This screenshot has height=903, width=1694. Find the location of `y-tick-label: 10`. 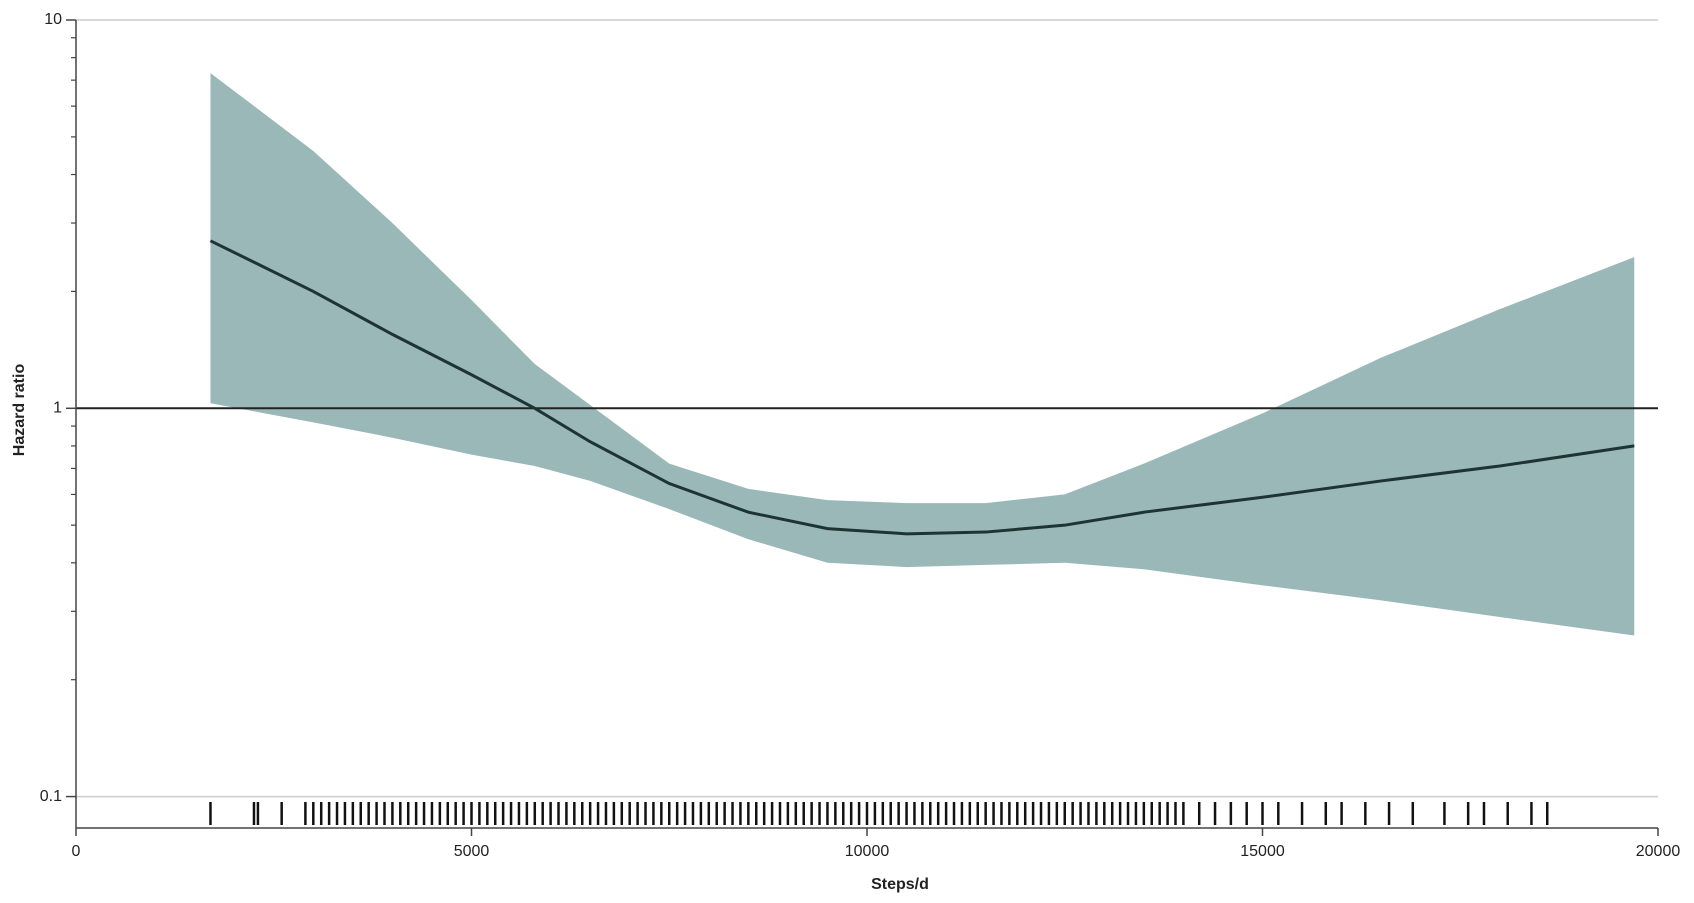

y-tick-label: 10 is located at coordinates (53, 19).